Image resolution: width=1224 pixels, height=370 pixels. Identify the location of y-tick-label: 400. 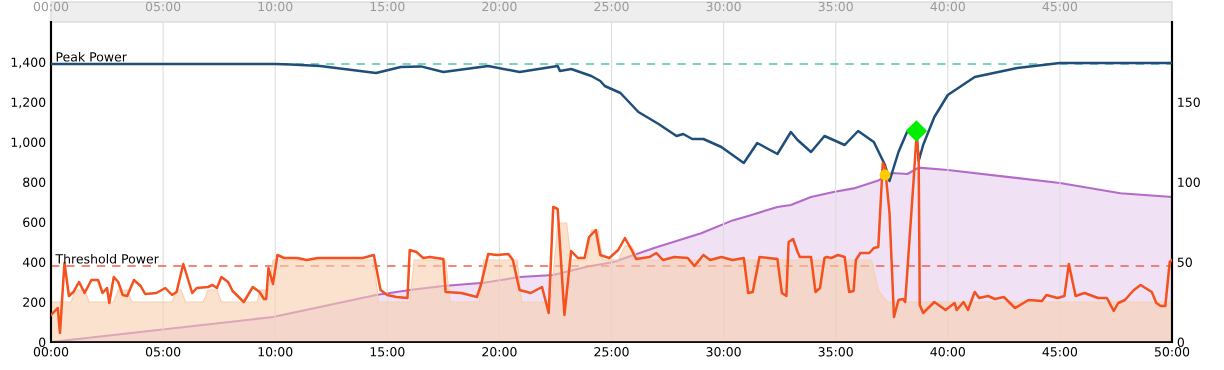
(34, 262).